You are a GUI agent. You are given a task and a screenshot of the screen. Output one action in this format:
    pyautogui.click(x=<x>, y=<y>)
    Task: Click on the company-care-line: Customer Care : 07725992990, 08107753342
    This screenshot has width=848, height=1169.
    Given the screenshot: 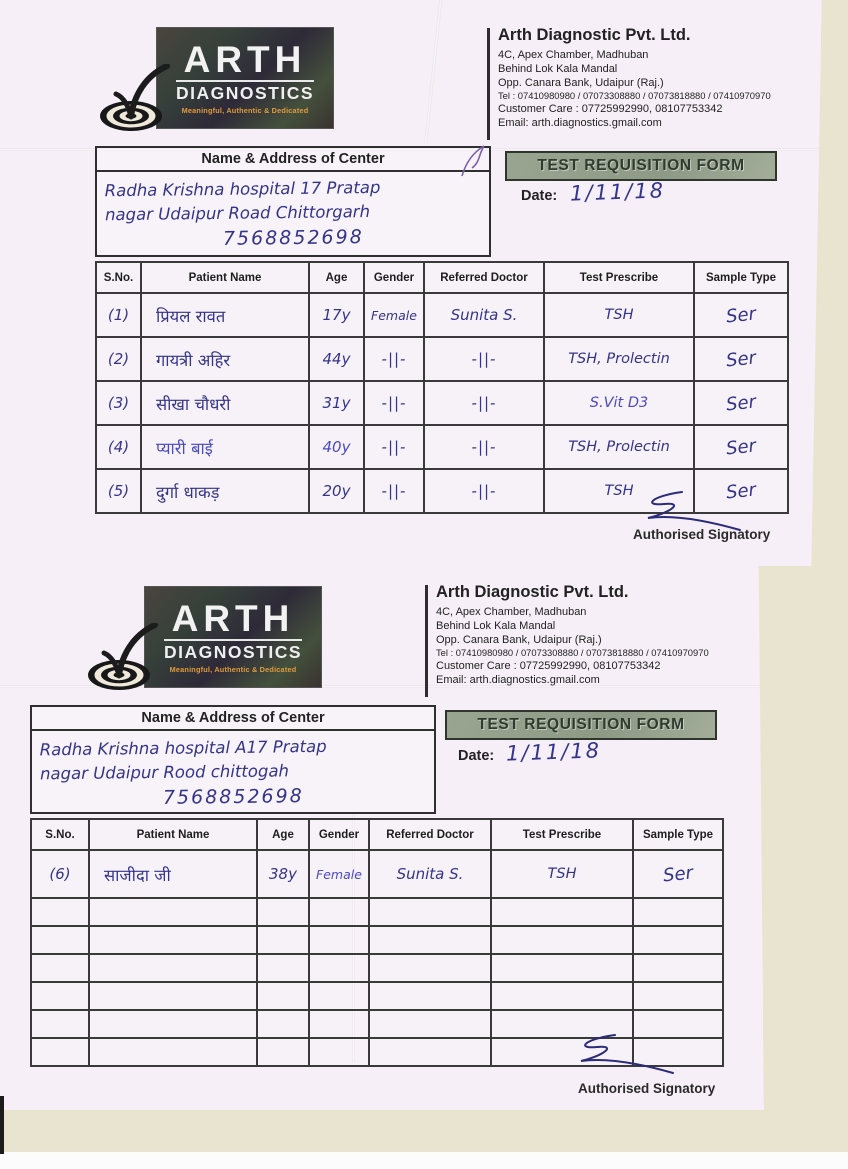 What is the action you would take?
    pyautogui.click(x=548, y=666)
    